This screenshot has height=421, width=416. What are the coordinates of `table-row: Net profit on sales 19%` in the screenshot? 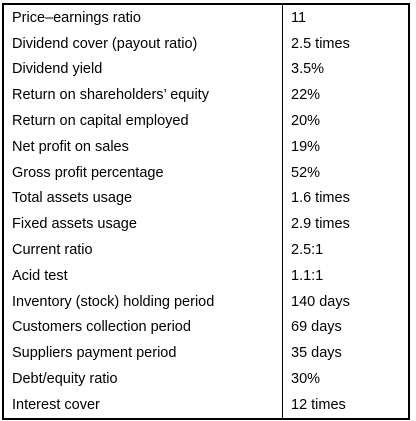 It's located at (206, 146).